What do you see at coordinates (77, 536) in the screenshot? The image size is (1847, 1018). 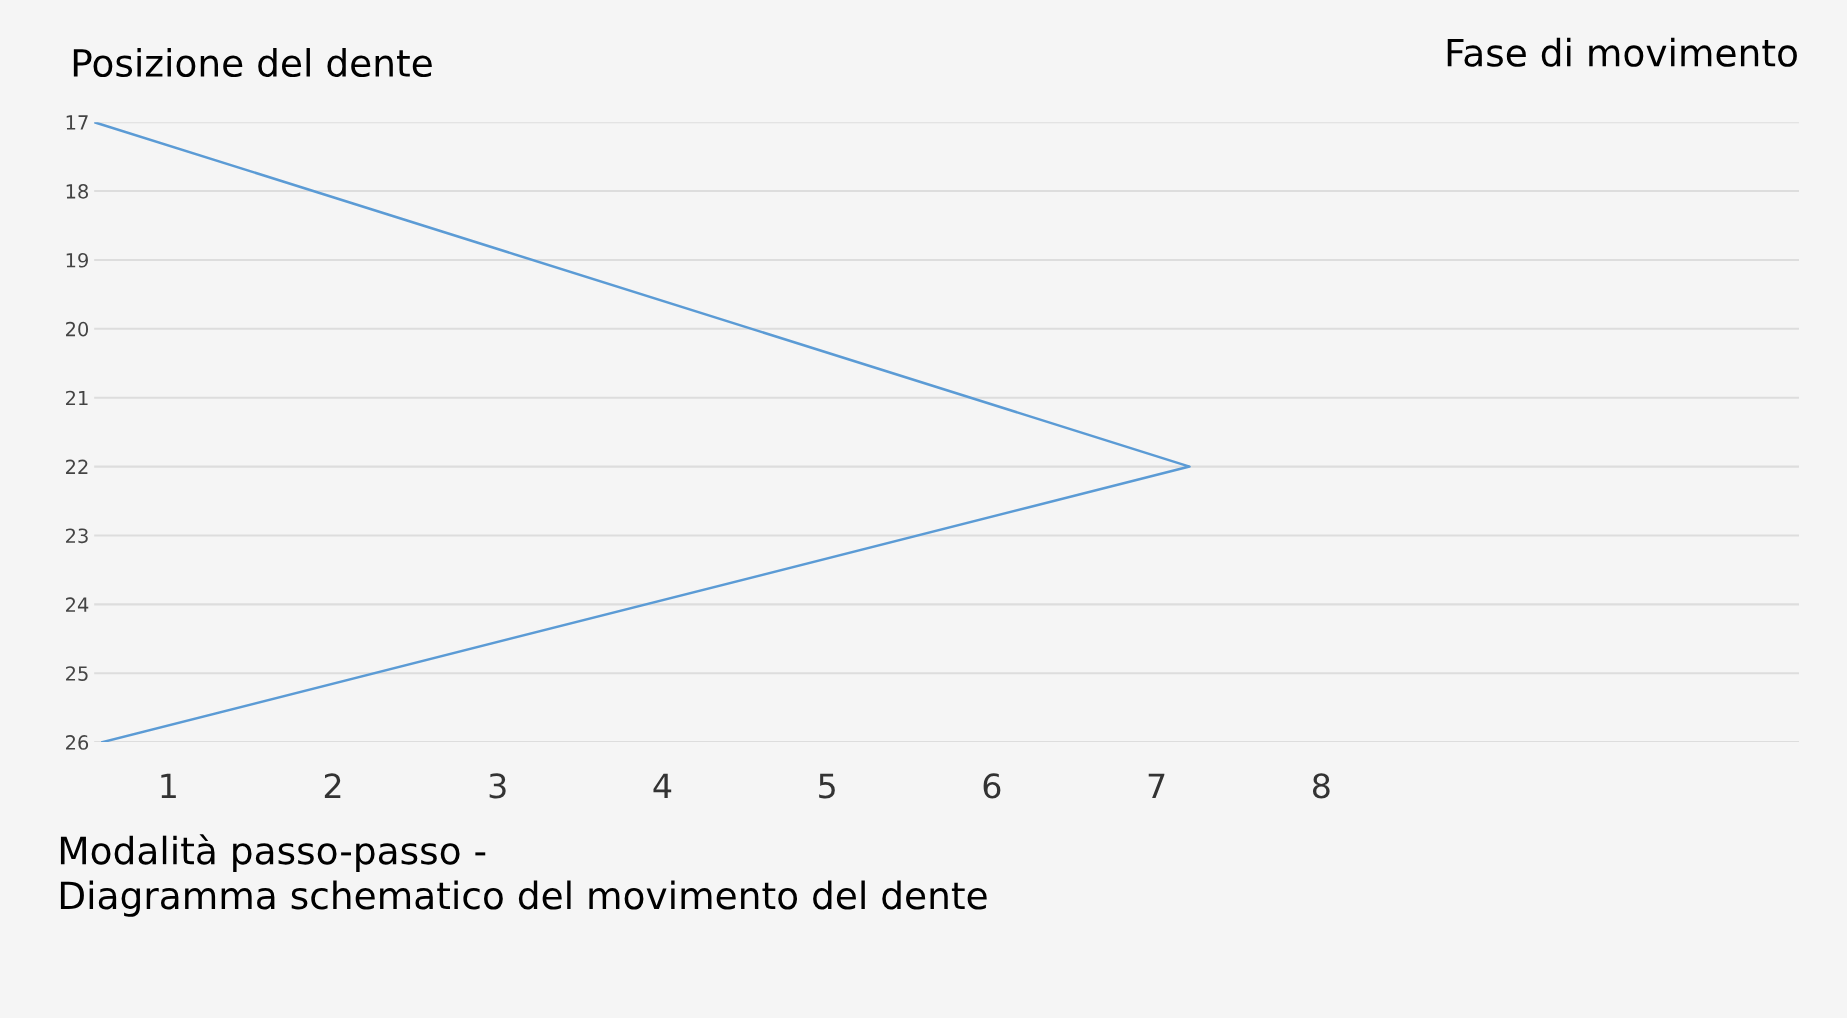 I see `y-tick-label: 23` at bounding box center [77, 536].